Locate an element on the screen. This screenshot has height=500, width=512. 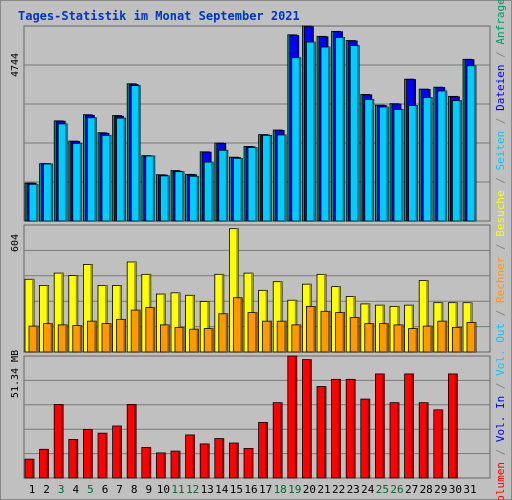
x-tick-day-31: 31 is located at coordinates (469, 489).